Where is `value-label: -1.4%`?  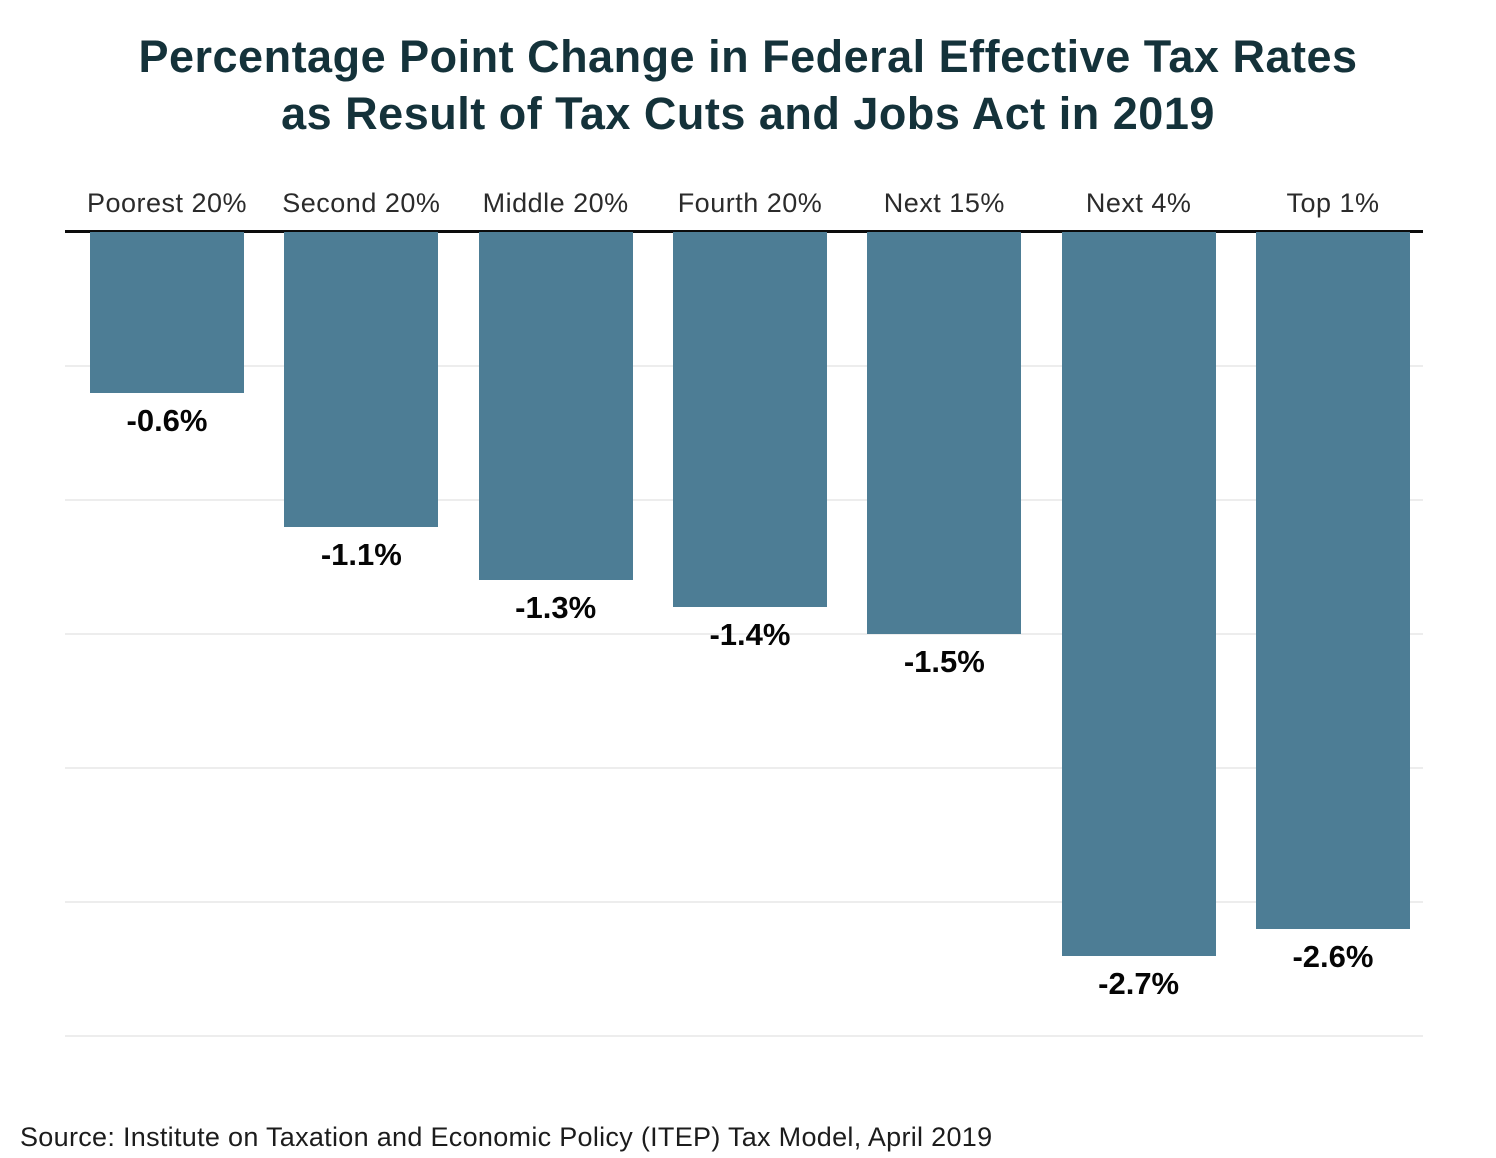 value-label: -1.4% is located at coordinates (750, 635).